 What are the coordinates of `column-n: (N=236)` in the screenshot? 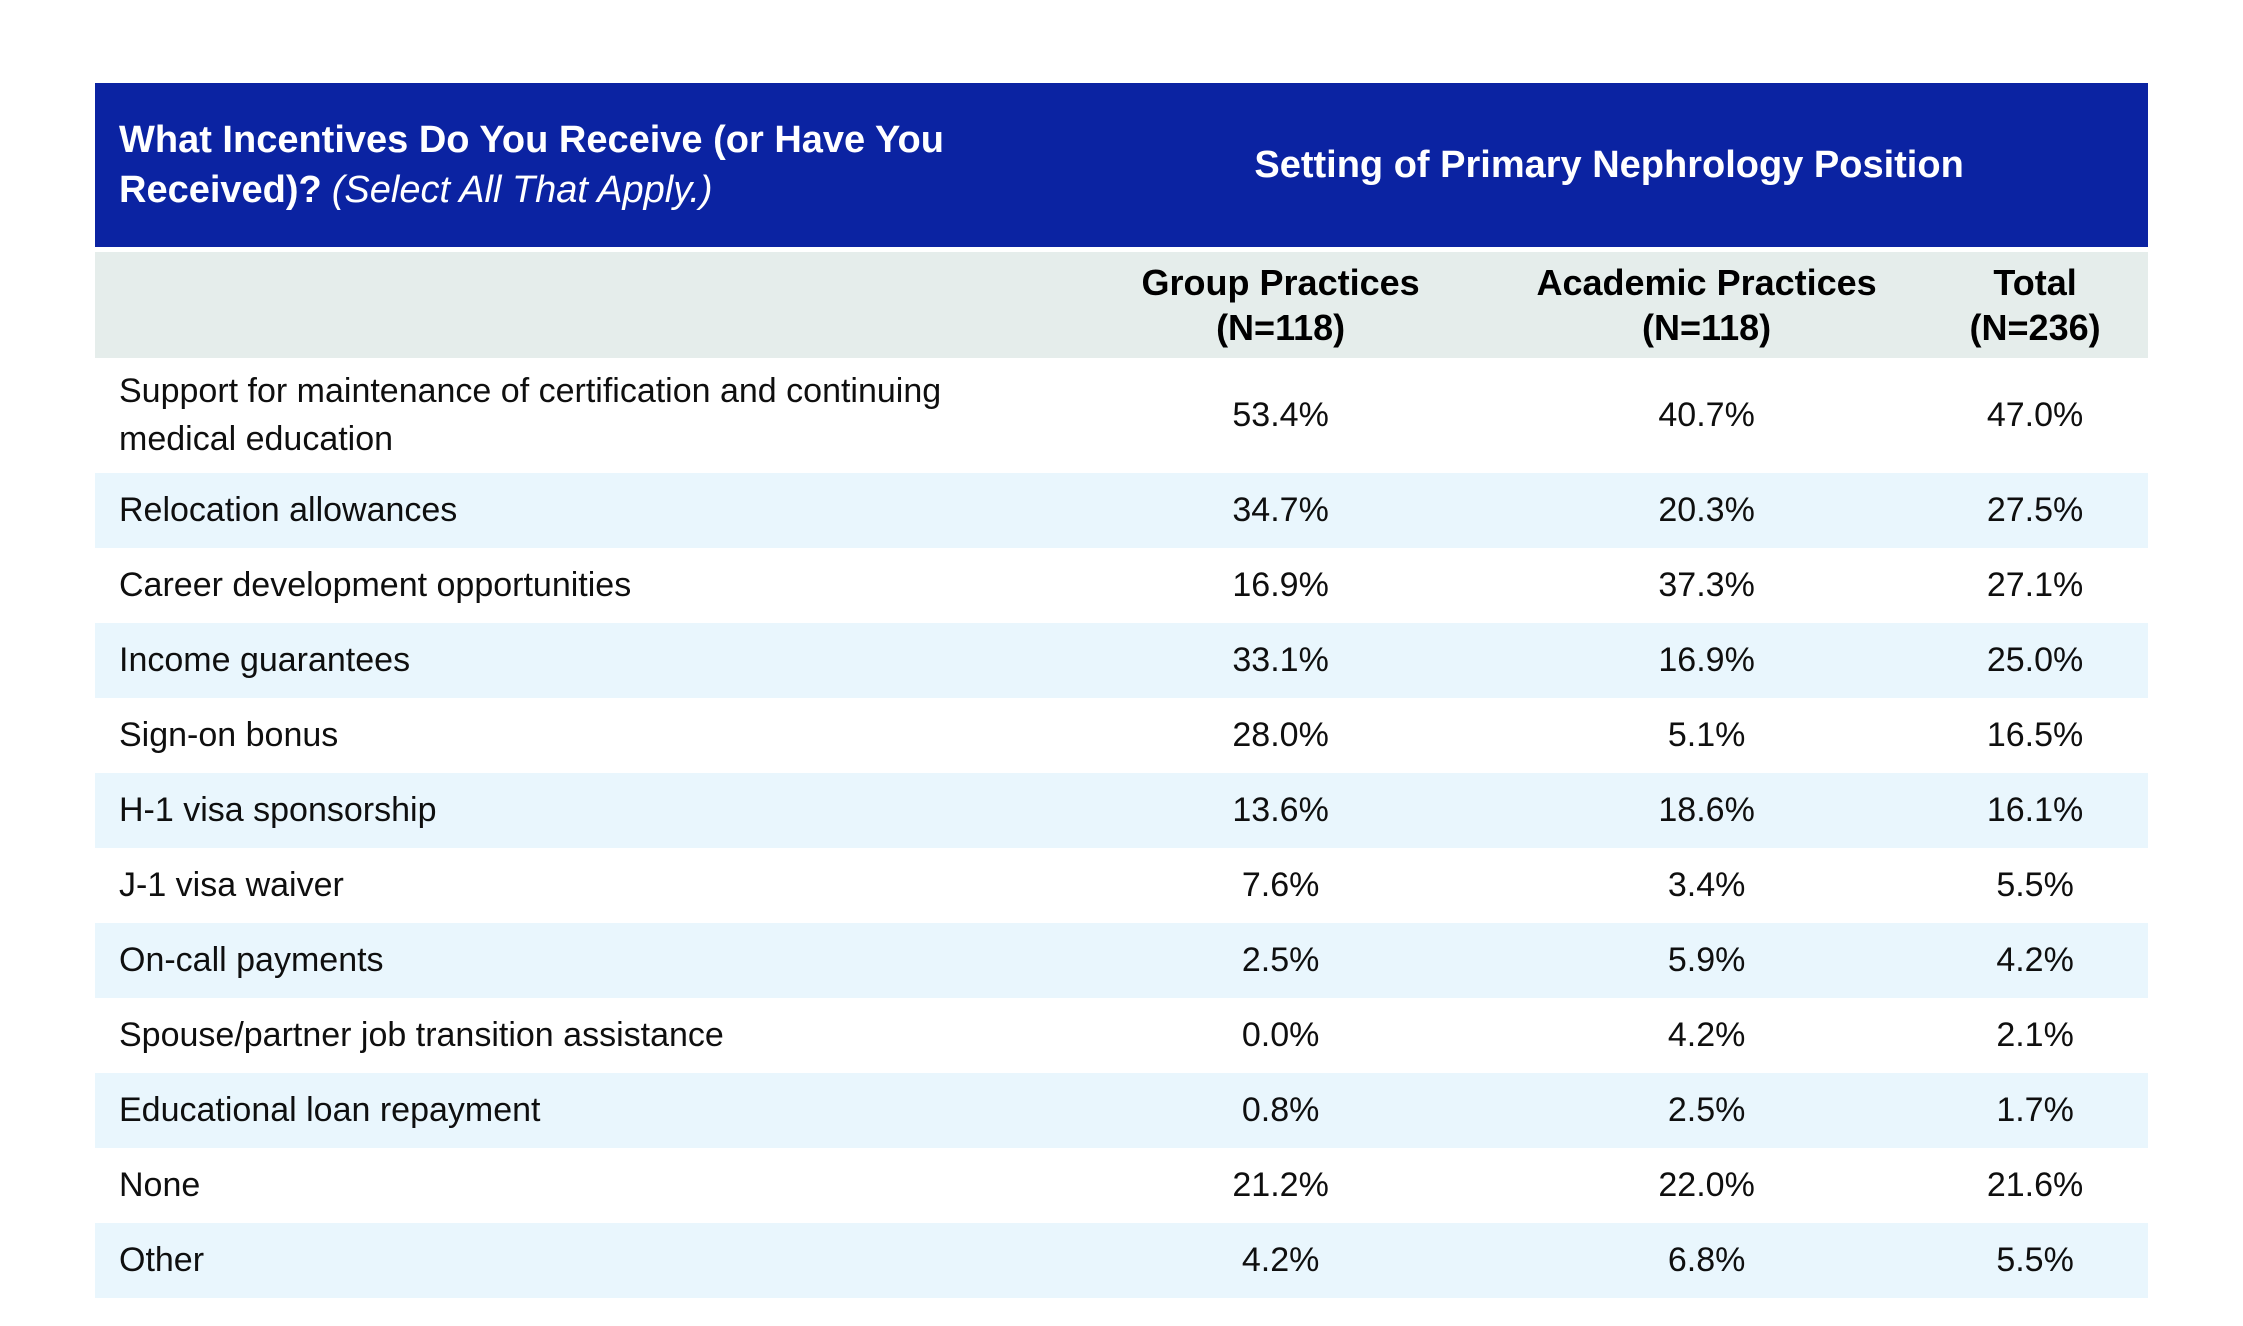 It's located at (2035, 327).